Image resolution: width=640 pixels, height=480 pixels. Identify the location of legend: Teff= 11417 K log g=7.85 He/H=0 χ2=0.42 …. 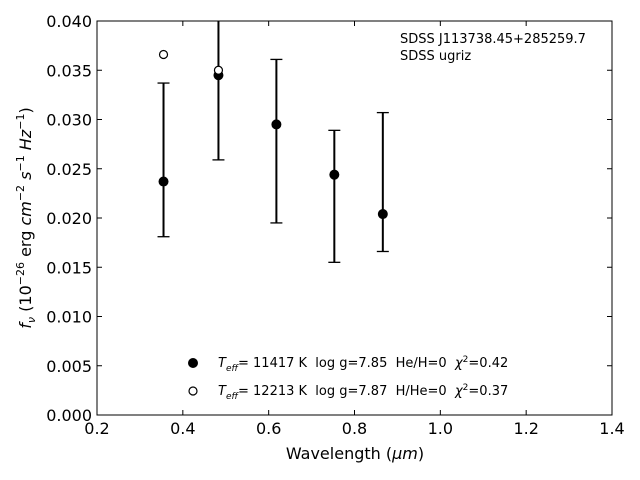
(348, 378).